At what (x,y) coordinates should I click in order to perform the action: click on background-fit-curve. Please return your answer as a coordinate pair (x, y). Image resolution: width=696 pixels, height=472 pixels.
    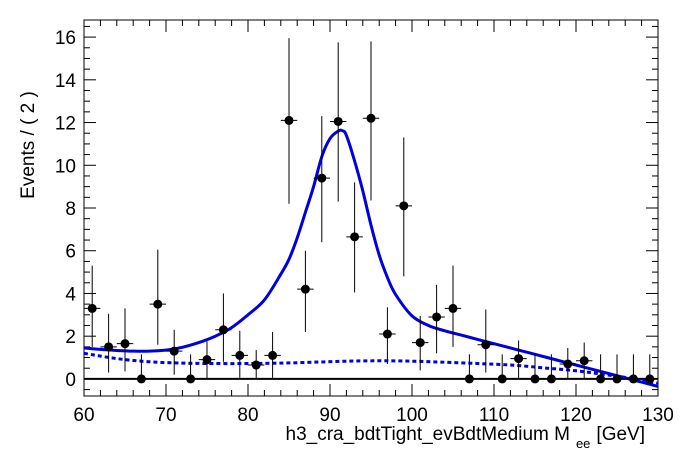
    Looking at the image, I should click on (371, 368).